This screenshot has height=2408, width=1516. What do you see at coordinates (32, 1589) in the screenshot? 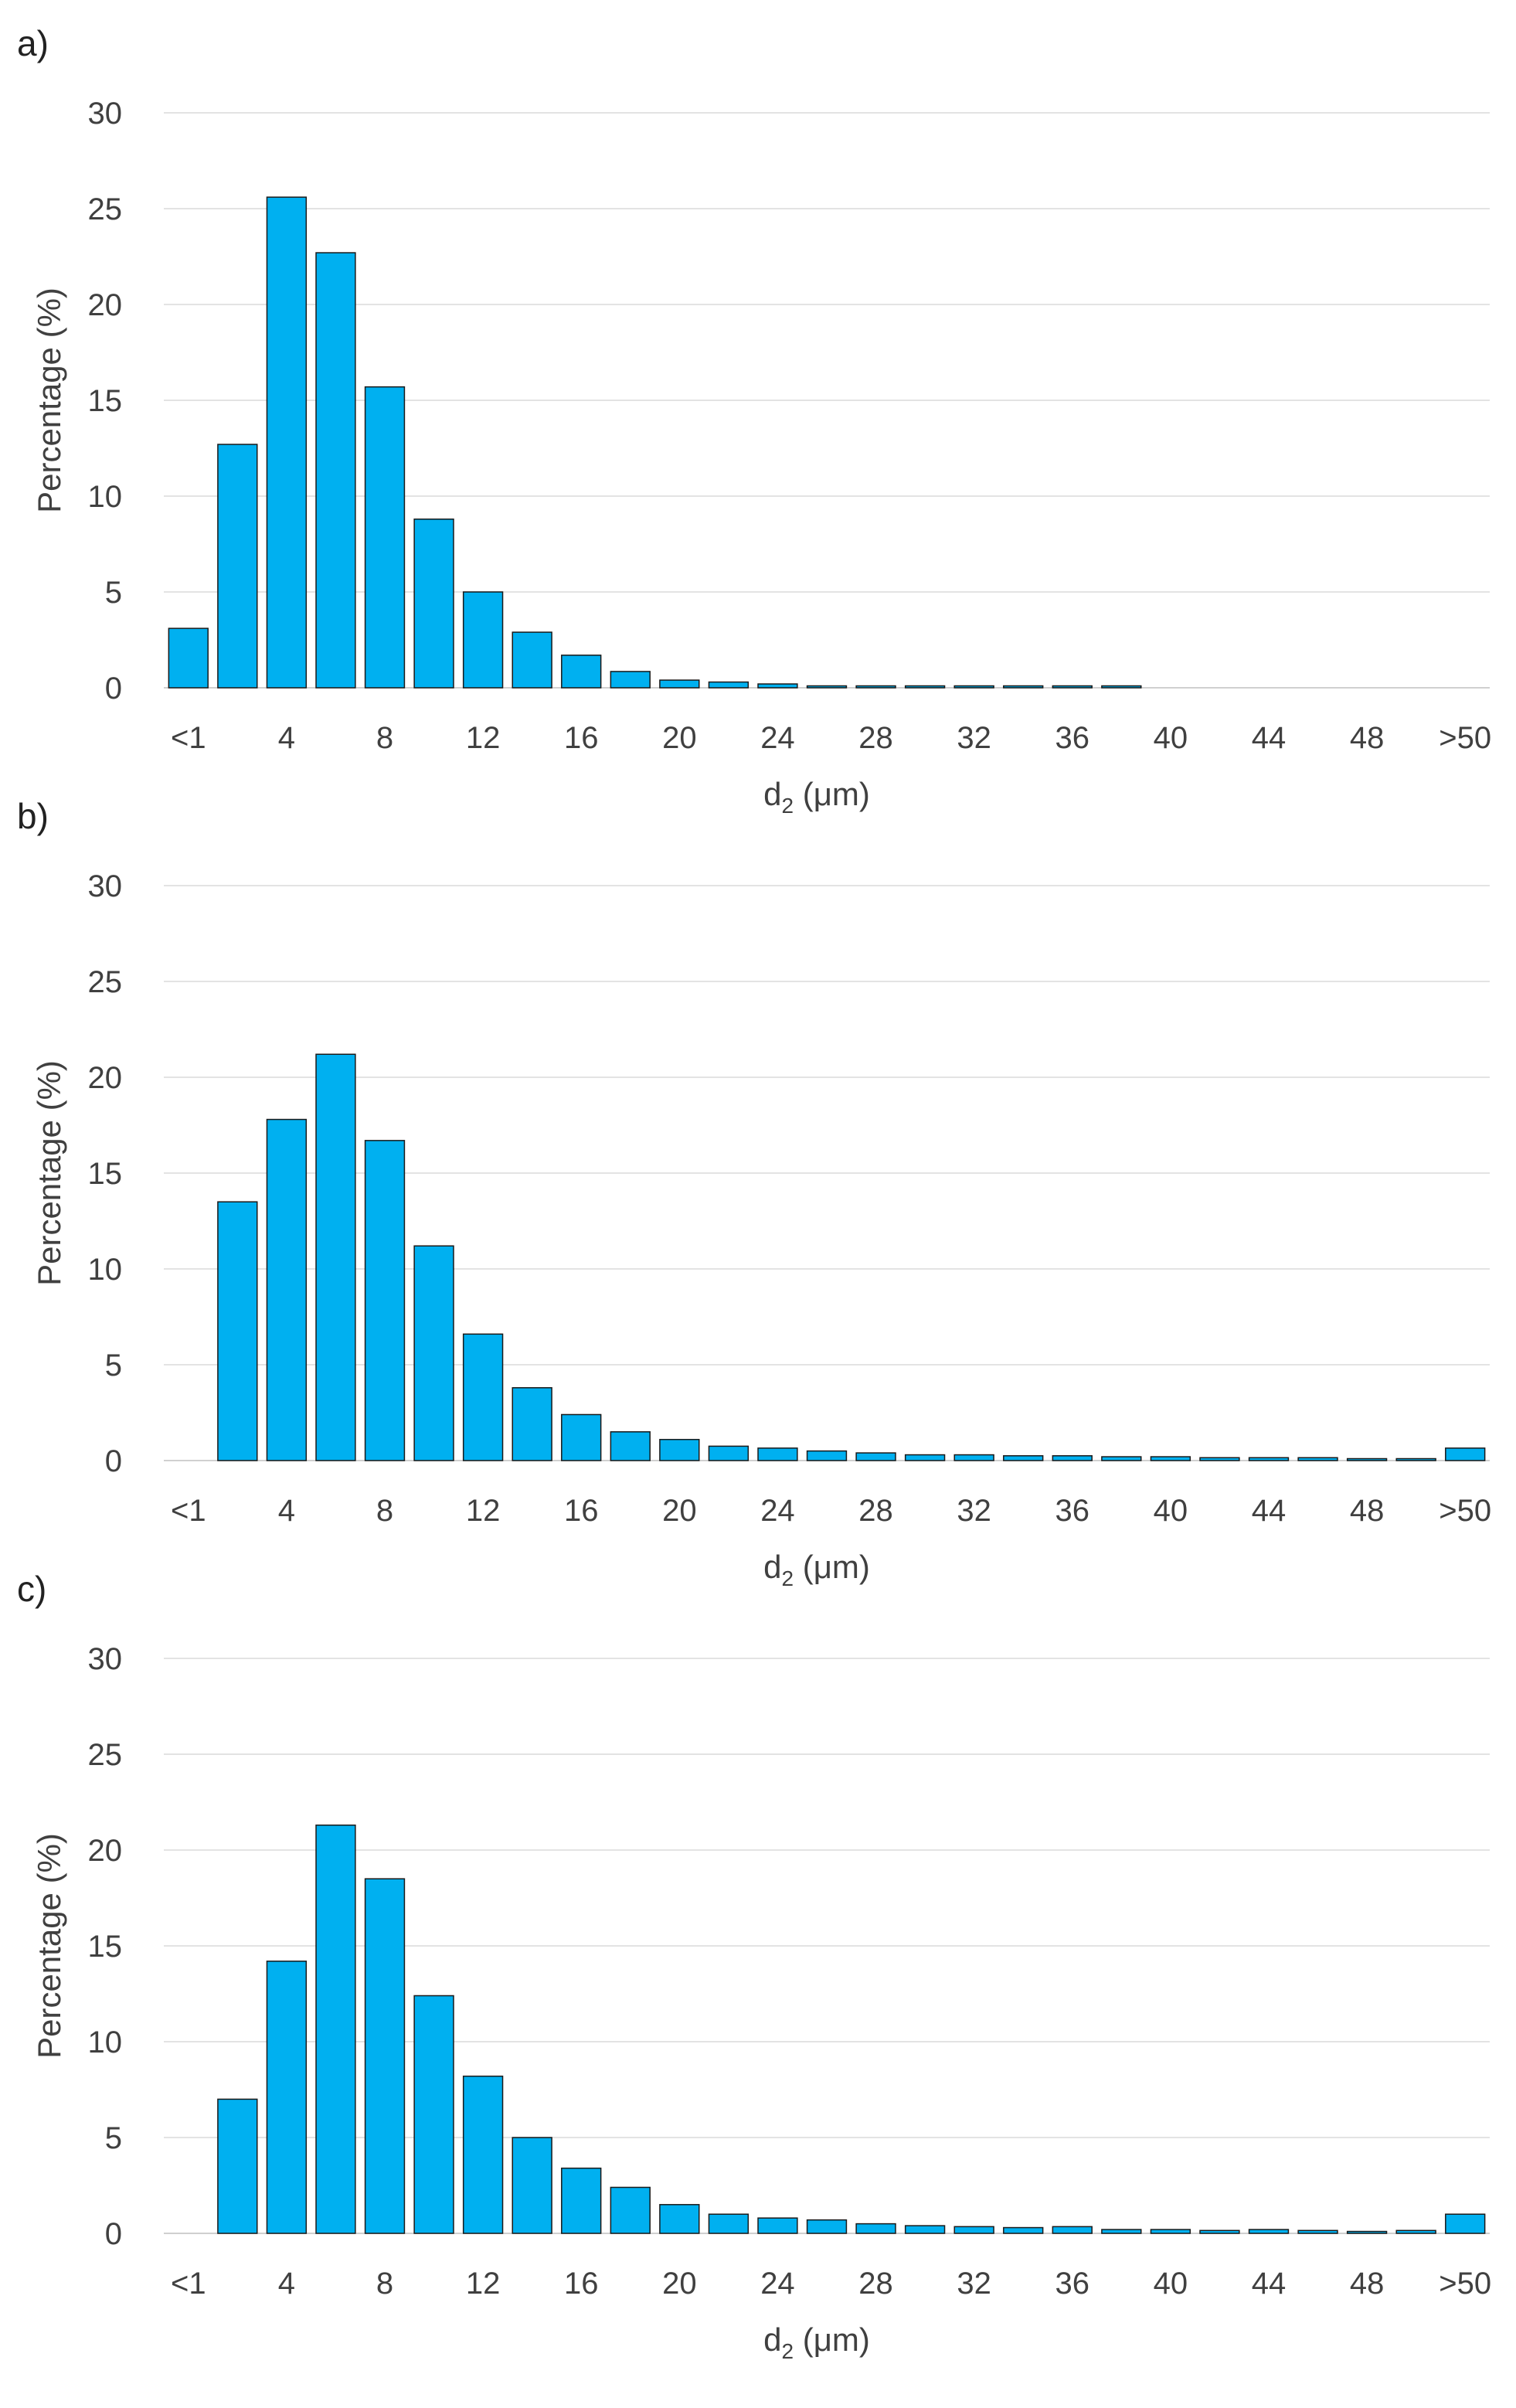
I see `panel-label: c)` at bounding box center [32, 1589].